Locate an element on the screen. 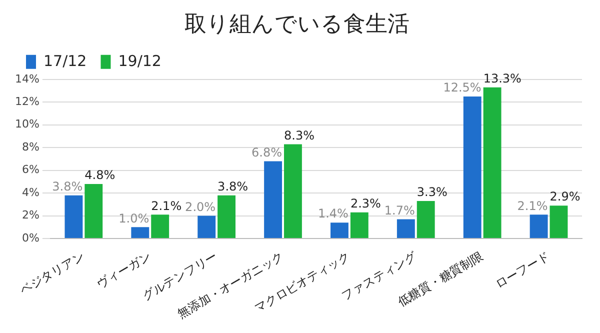  legend-label: 17/12 is located at coordinates (65, 61).